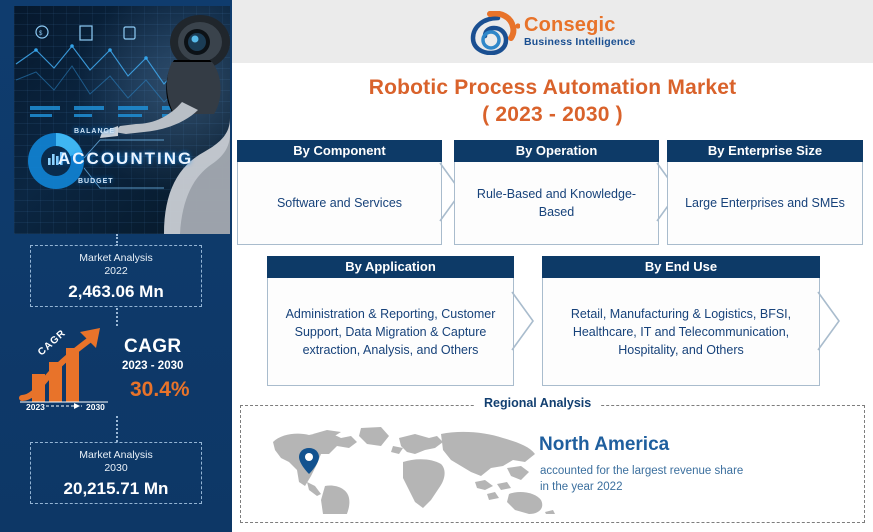  What do you see at coordinates (390, 267) in the screenshot?
I see `segment-header: By Application` at bounding box center [390, 267].